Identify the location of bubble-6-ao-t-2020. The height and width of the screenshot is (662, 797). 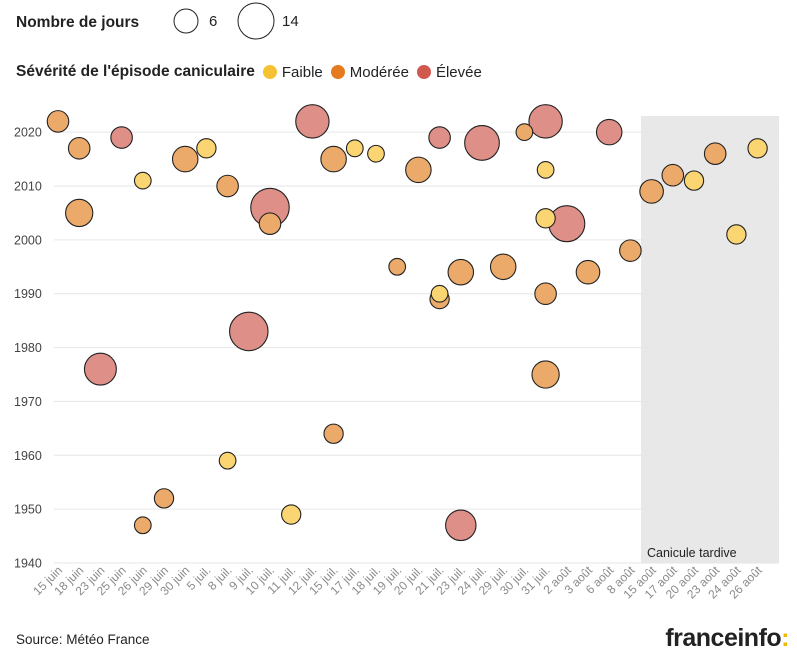
(609, 132).